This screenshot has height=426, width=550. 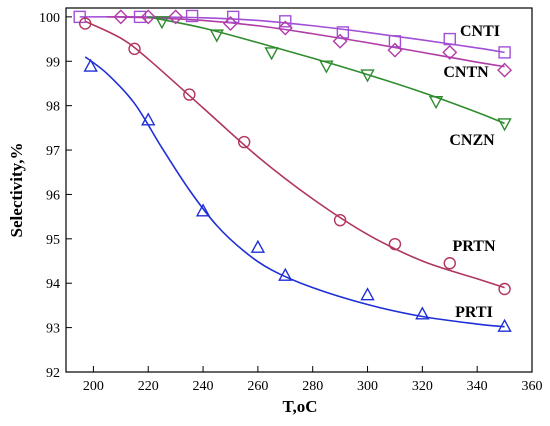 What do you see at coordinates (532, 386) in the screenshot?
I see `x-tick-label: 360` at bounding box center [532, 386].